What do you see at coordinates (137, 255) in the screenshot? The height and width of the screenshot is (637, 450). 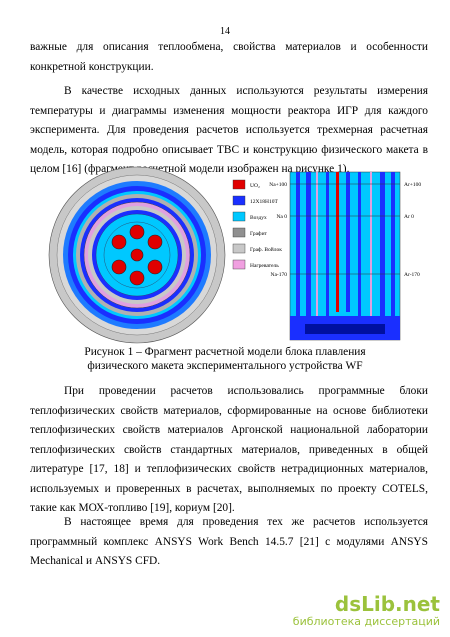 I see `cross-section` at bounding box center [137, 255].